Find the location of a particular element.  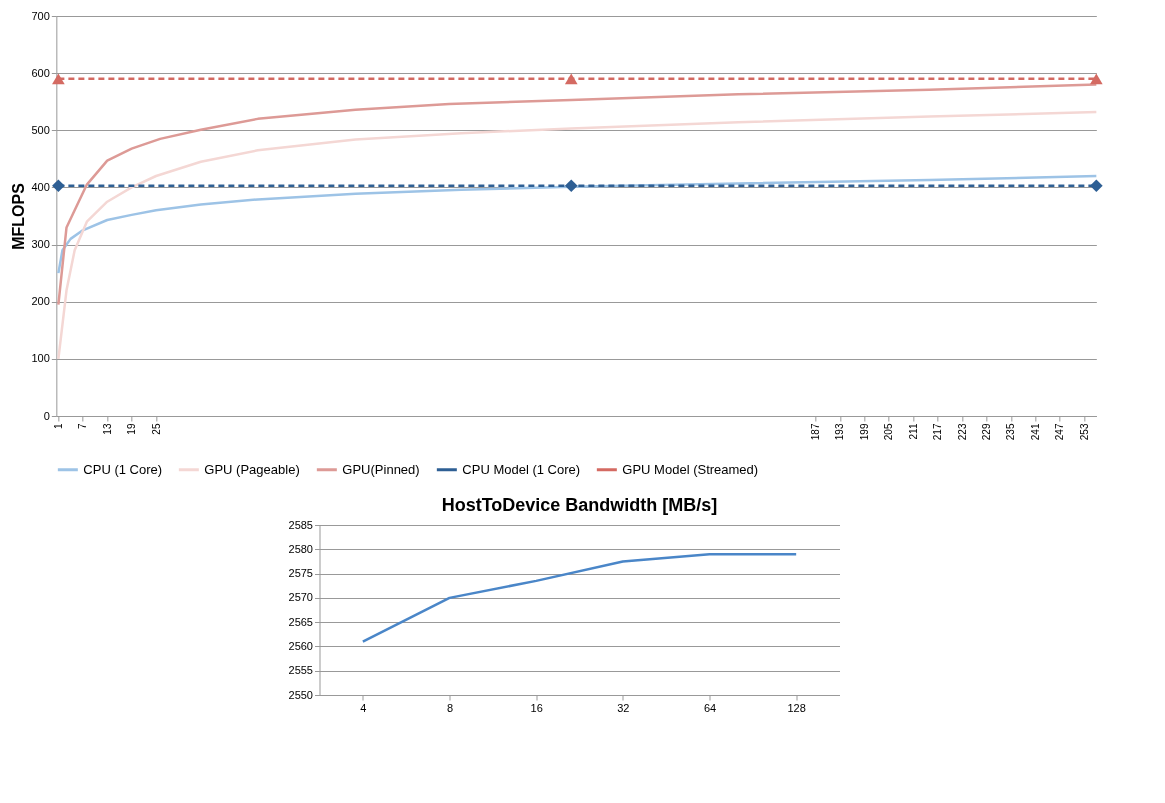

y-tick-label: 600 is located at coordinates (40, 72).